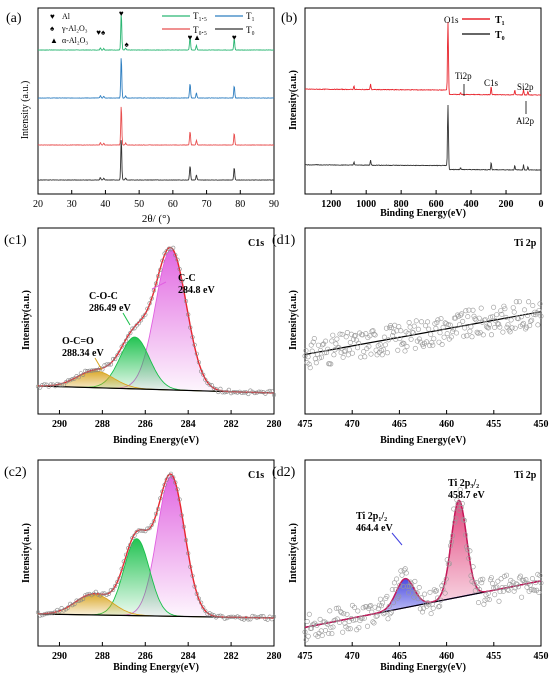 Image resolution: width=550 pixels, height=675 pixels. Describe the element at coordinates (26, 553) in the screenshot. I see `panel-c2-ylabel: Intensity(a.u.)` at that location.